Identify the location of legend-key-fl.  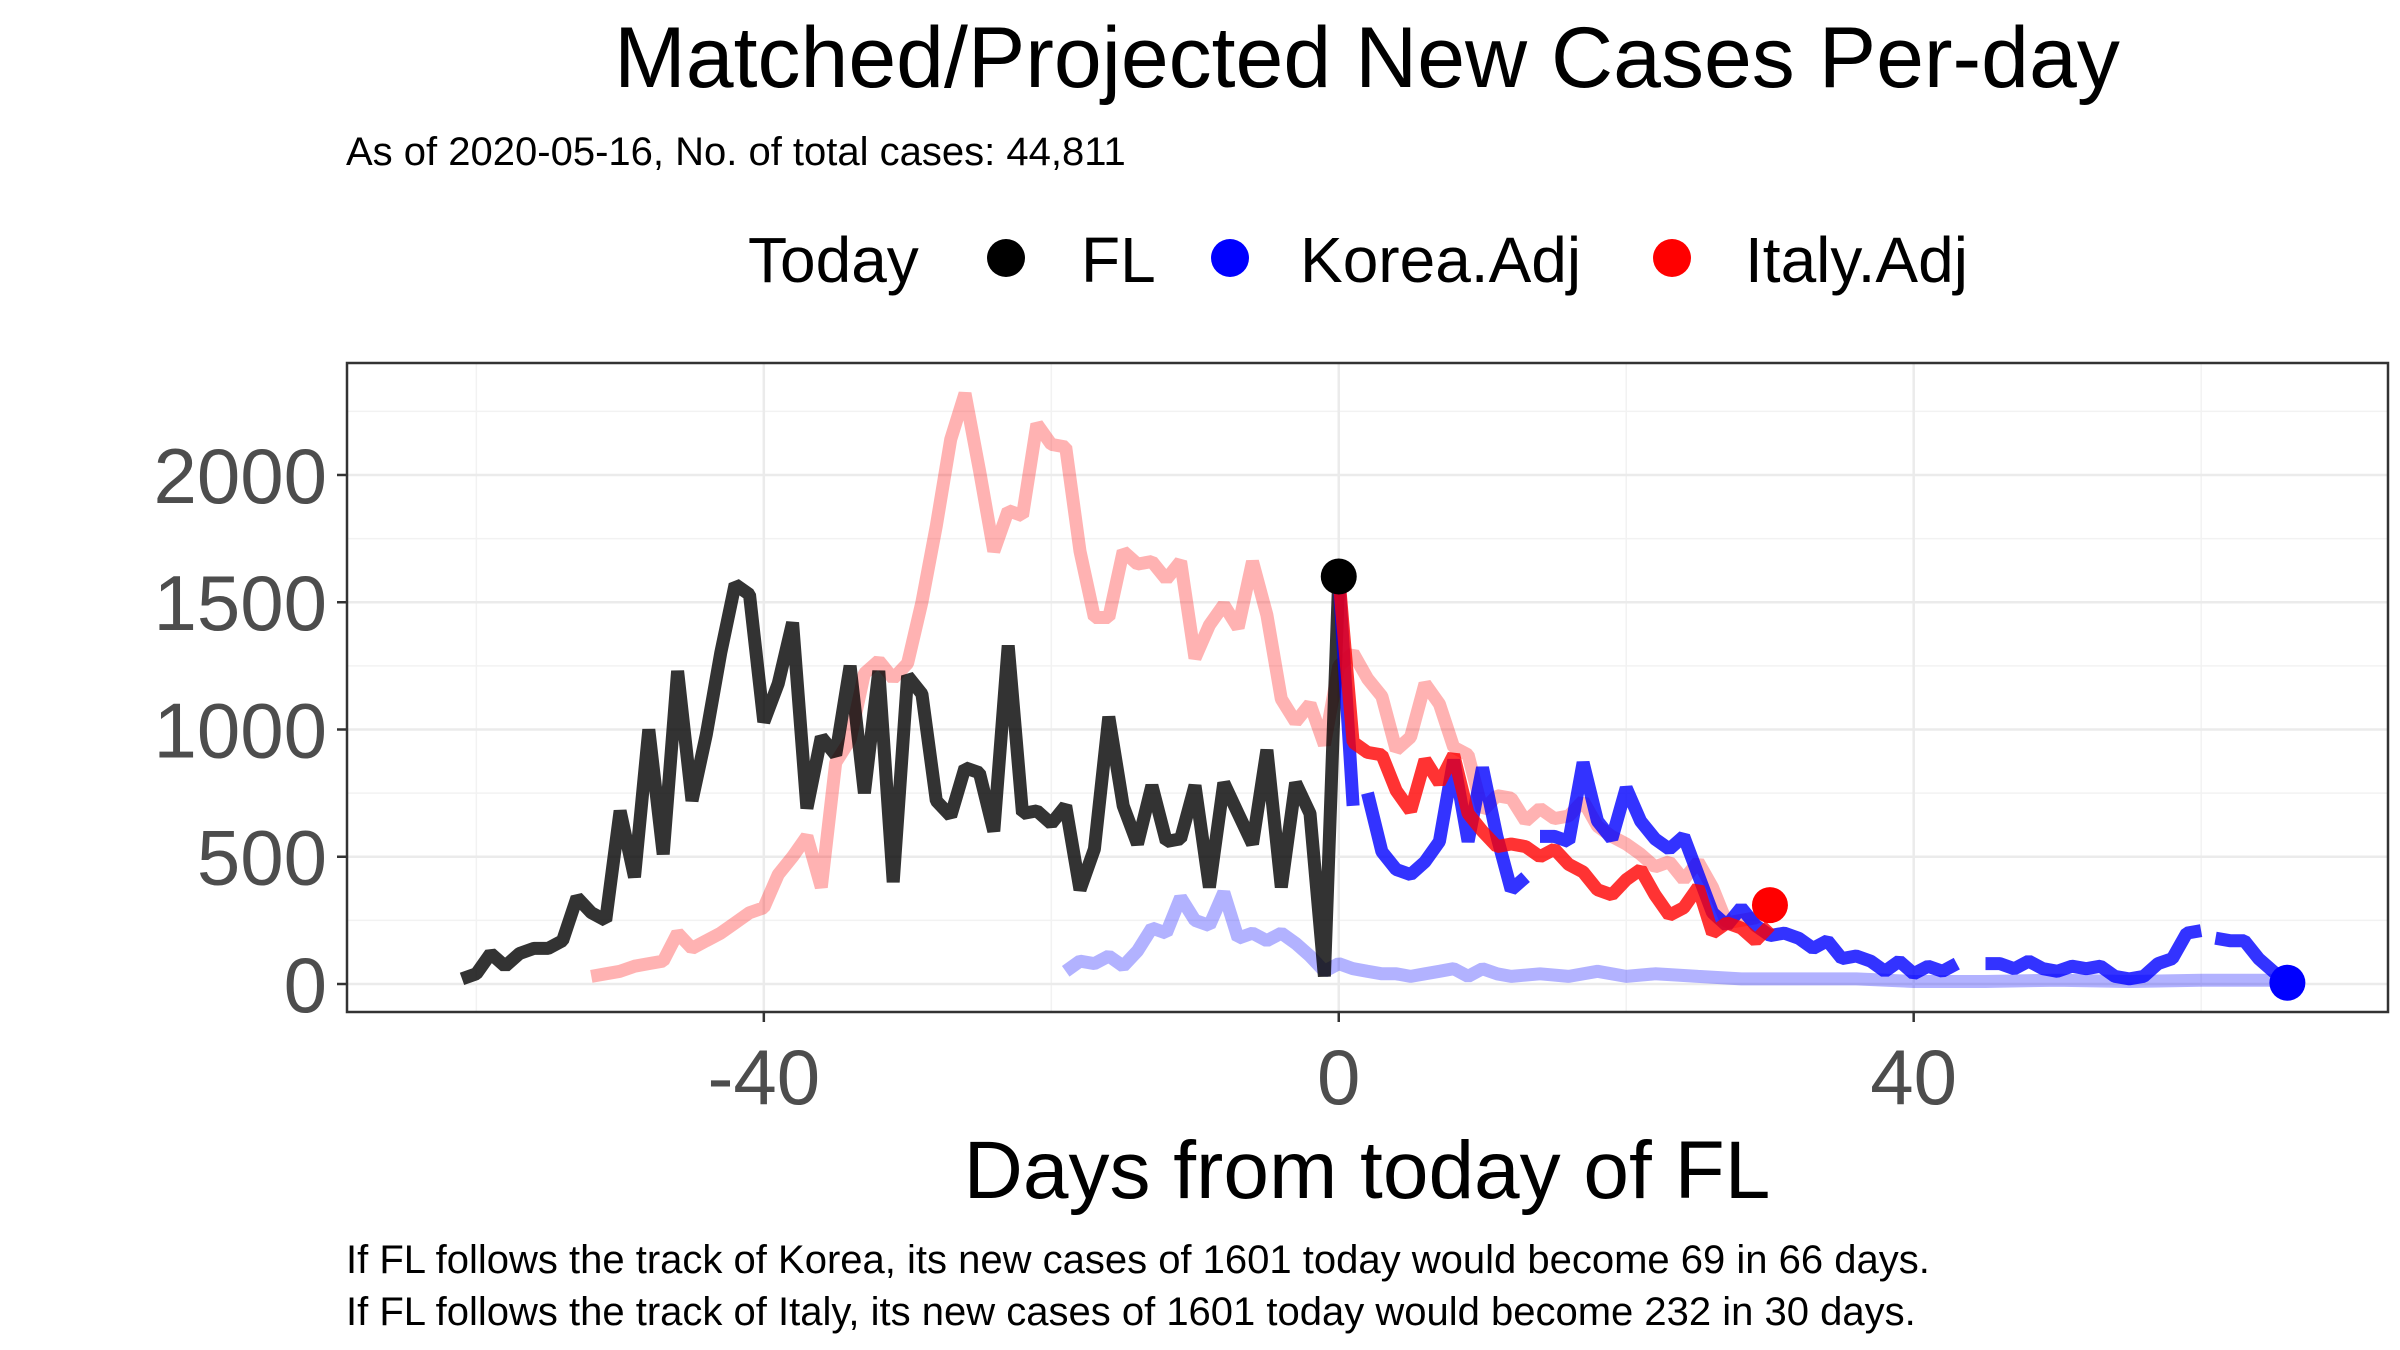
(1006, 258).